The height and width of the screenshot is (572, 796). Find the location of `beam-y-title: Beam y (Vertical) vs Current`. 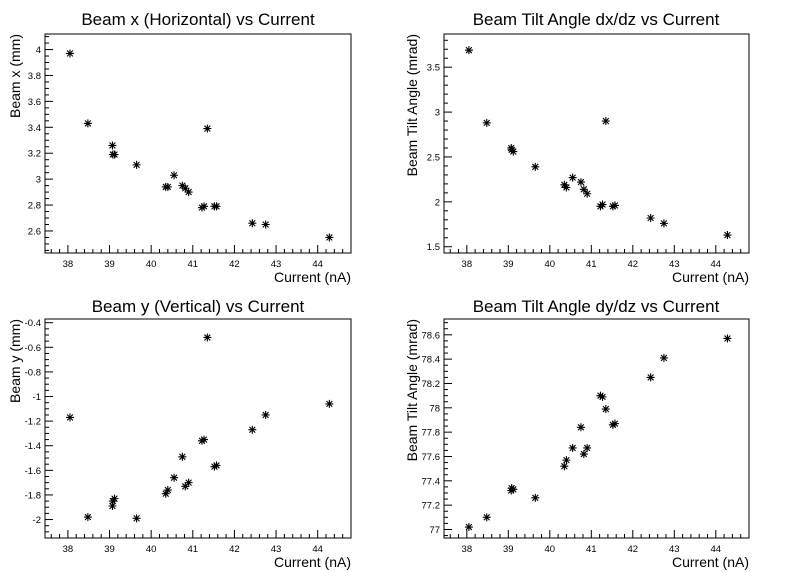

beam-y-title: Beam y (Vertical) vs Current is located at coordinates (198, 306).